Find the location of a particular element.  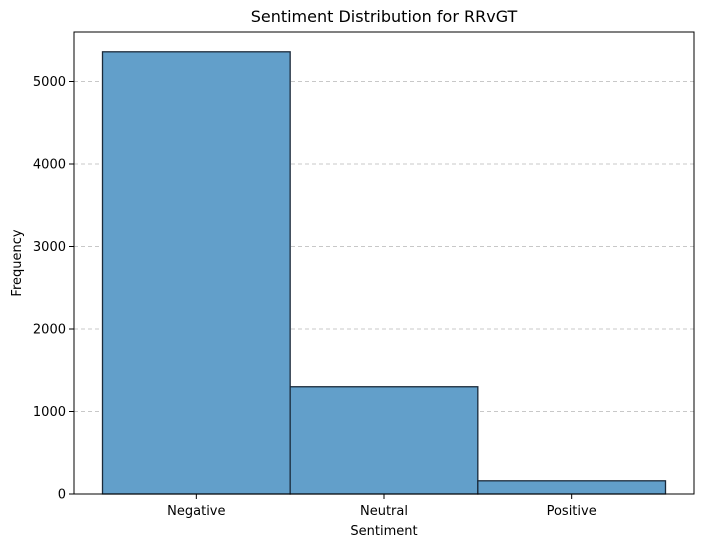

x-axis-ticks: Negative Neutral Positive is located at coordinates (382, 506).